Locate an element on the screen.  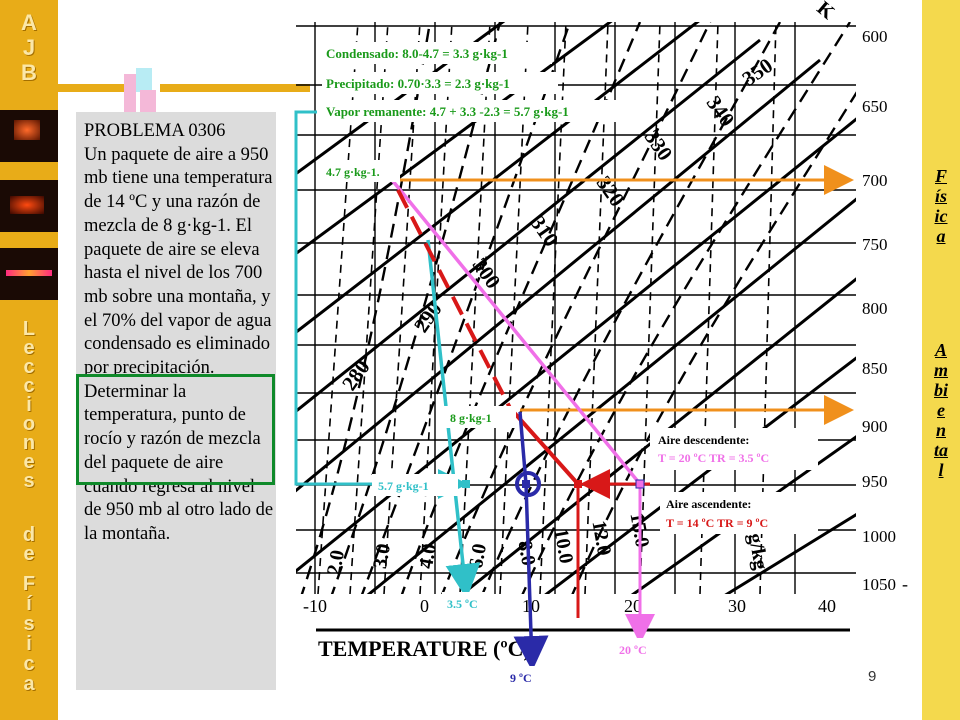
bottom-start-box is located at coordinates (526, 677).